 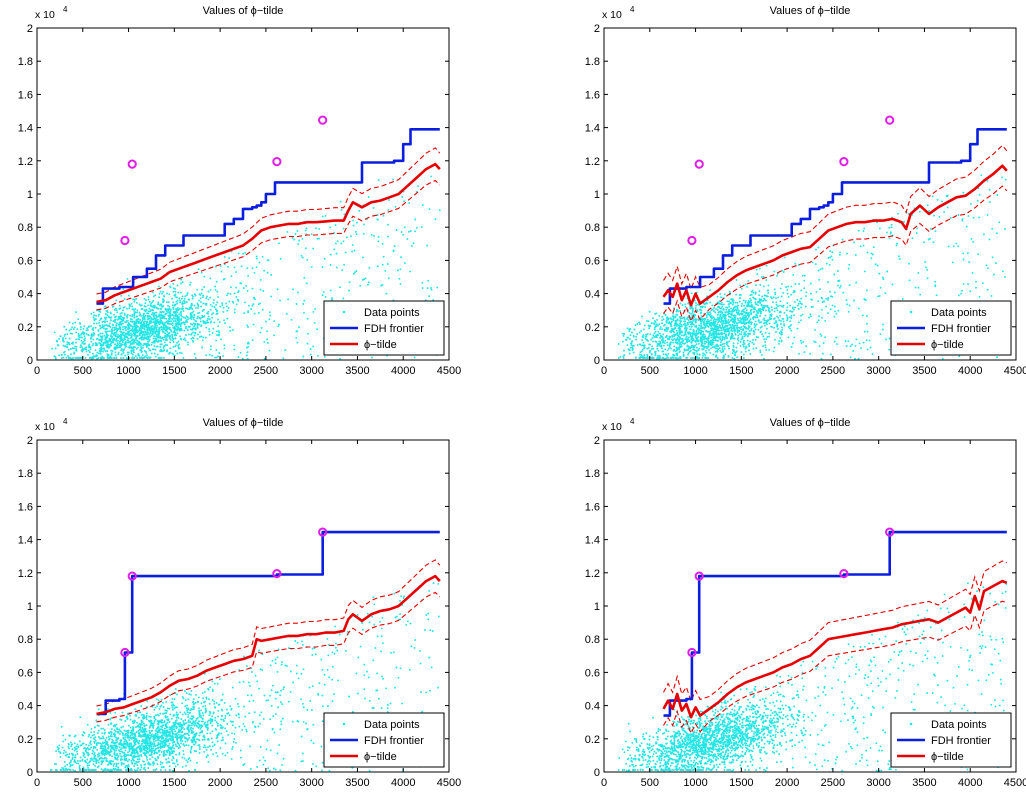 I want to click on y-scale-exponent: 4, so click(x=632, y=9).